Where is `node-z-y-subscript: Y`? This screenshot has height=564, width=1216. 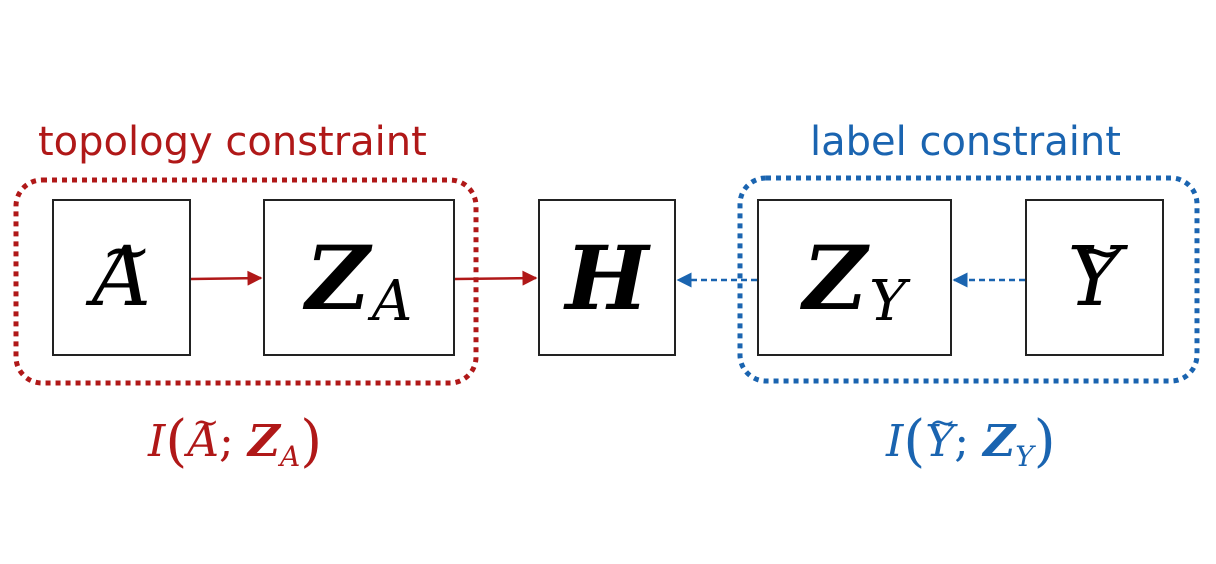 node-z-y-subscript: Y is located at coordinates (888, 301).